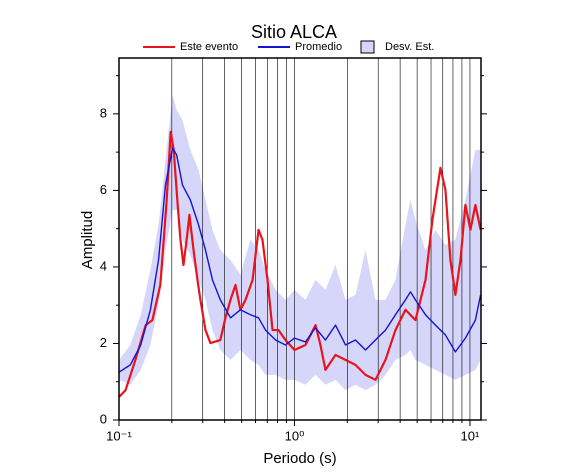  I want to click on legend-label: Desv. Est., so click(409, 47).